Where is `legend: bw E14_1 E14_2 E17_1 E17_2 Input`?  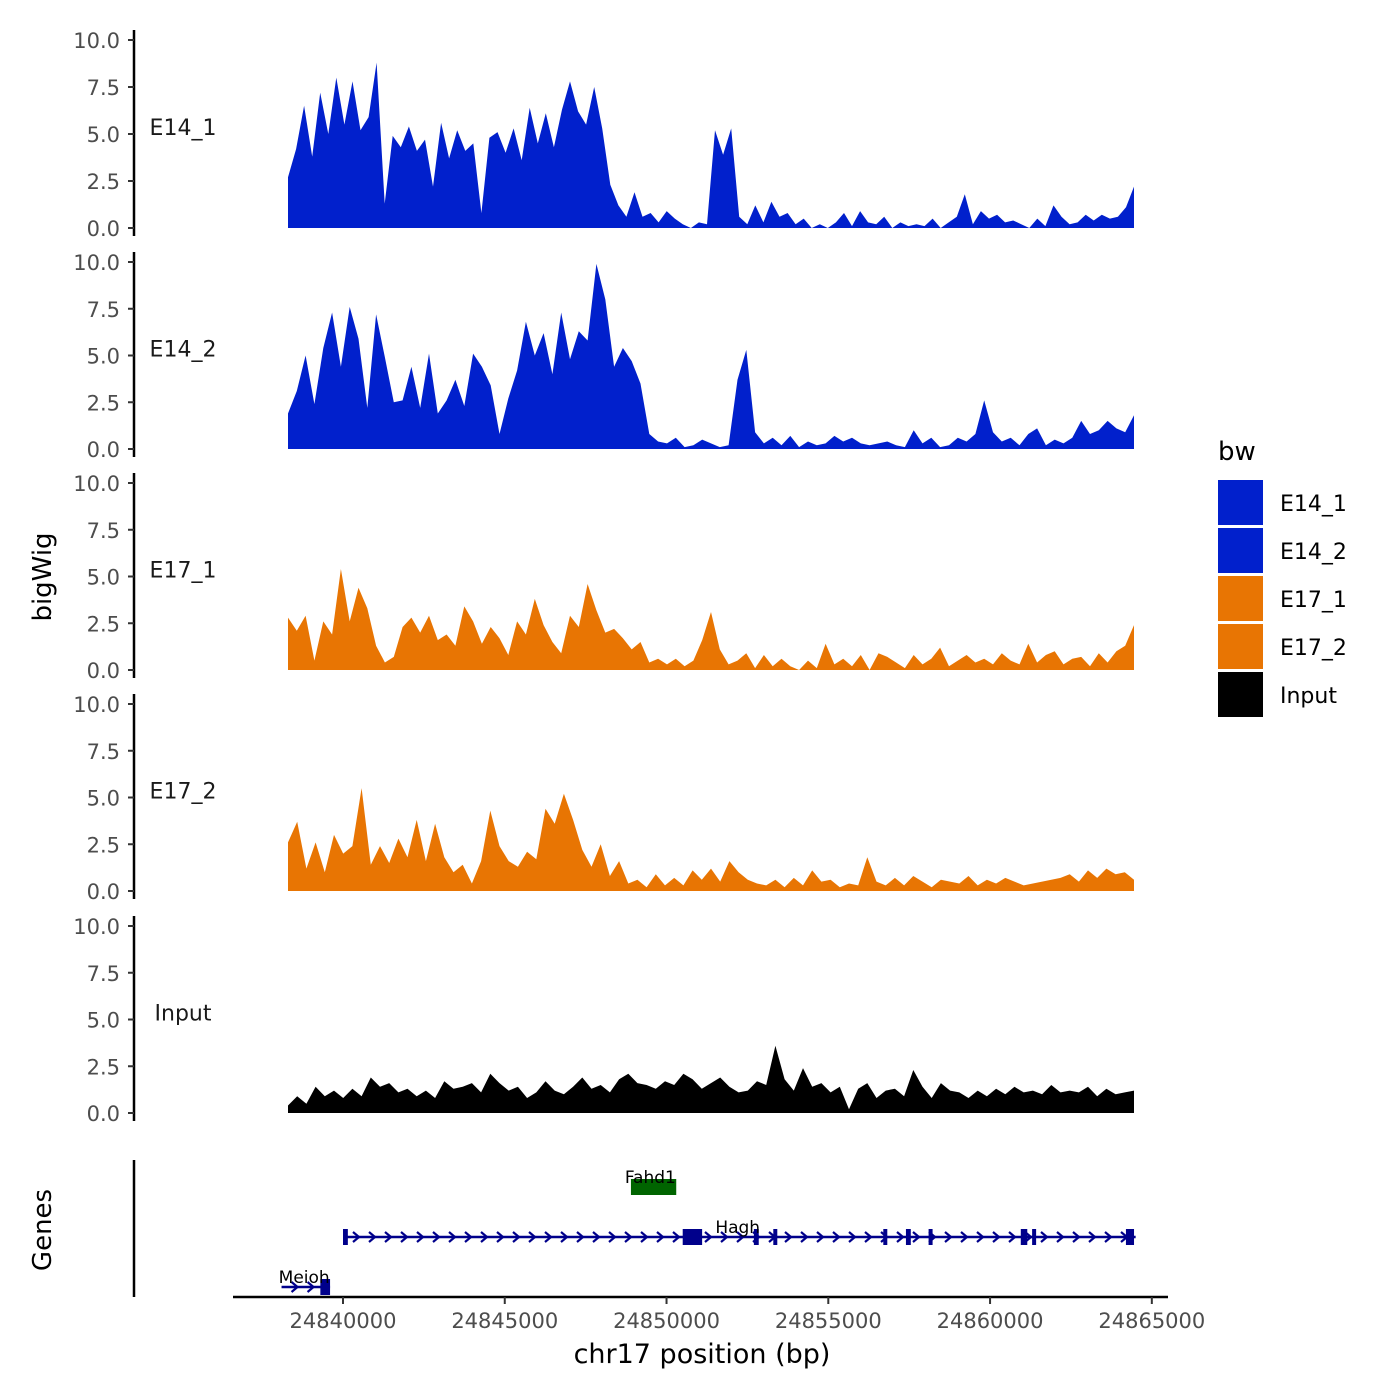 legend: bw E14_1 E14_2 E17_1 E17_2 Input is located at coordinates (1282, 577).